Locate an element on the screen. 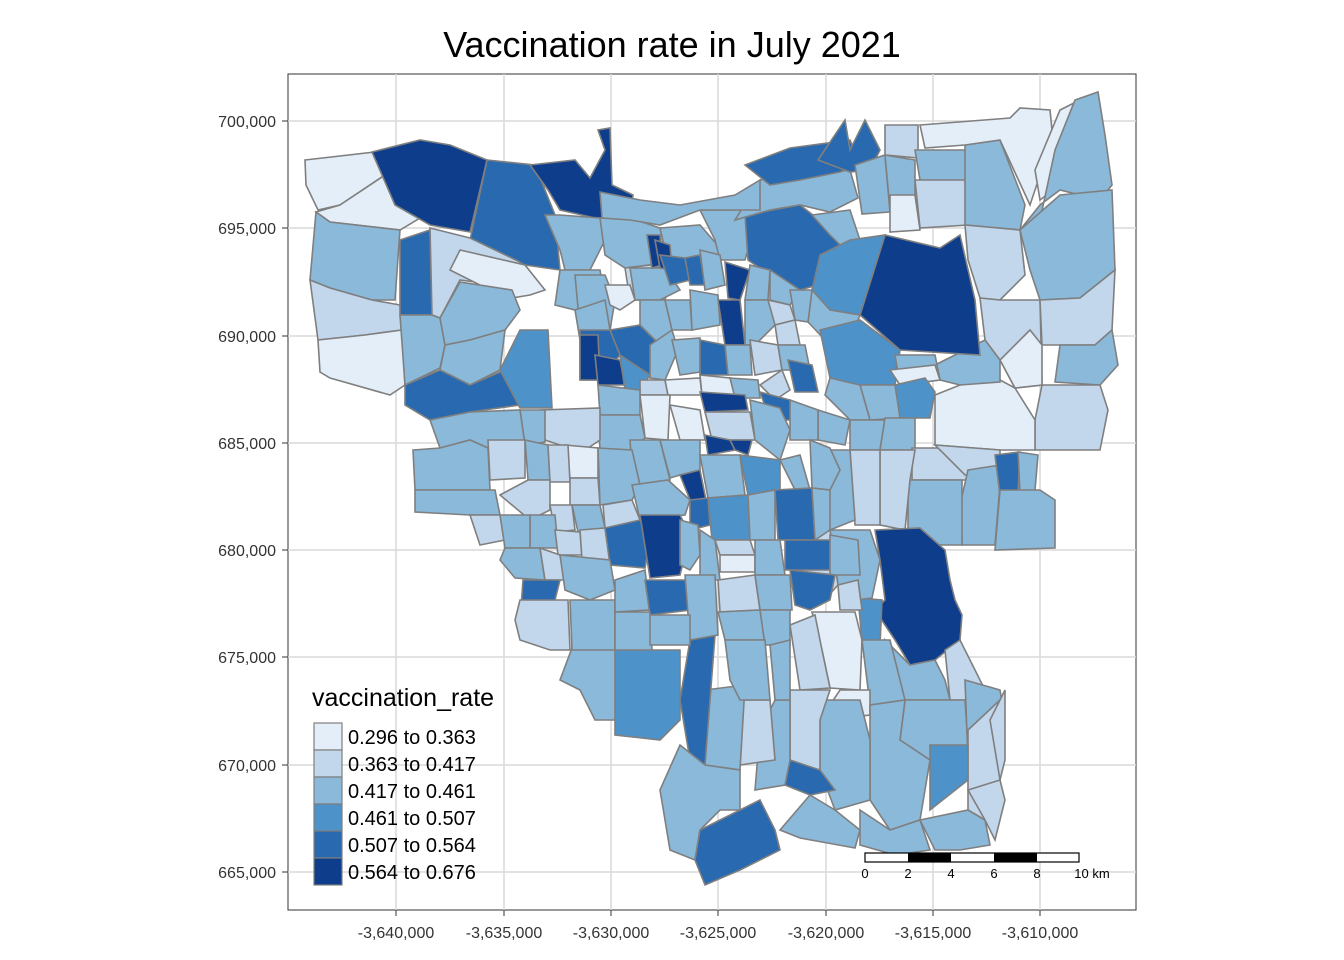 Image resolution: width=1344 pixels, height=960 pixels. scale-bar-label: 10 km is located at coordinates (1091, 873).